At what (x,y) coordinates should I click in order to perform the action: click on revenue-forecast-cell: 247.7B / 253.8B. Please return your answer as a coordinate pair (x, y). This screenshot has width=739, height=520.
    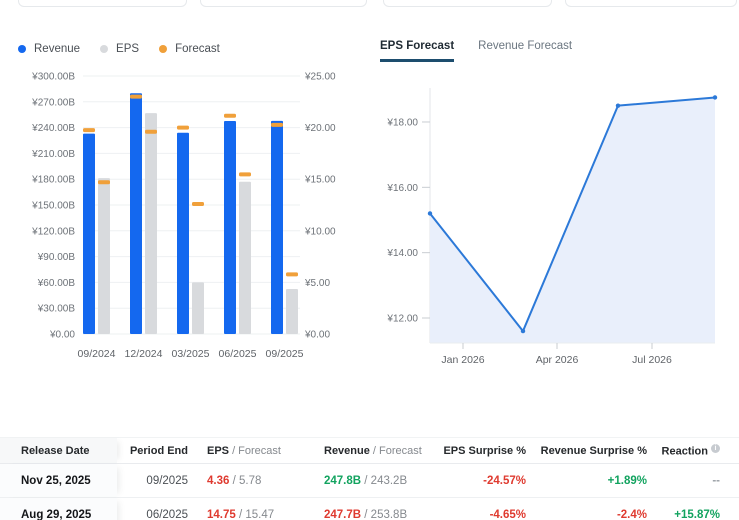
    Looking at the image, I should click on (366, 514).